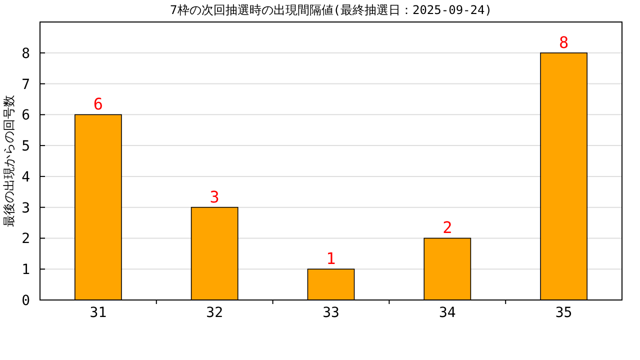  Describe the element at coordinates (98, 313) in the screenshot. I see `x-tick-label: 31` at that location.